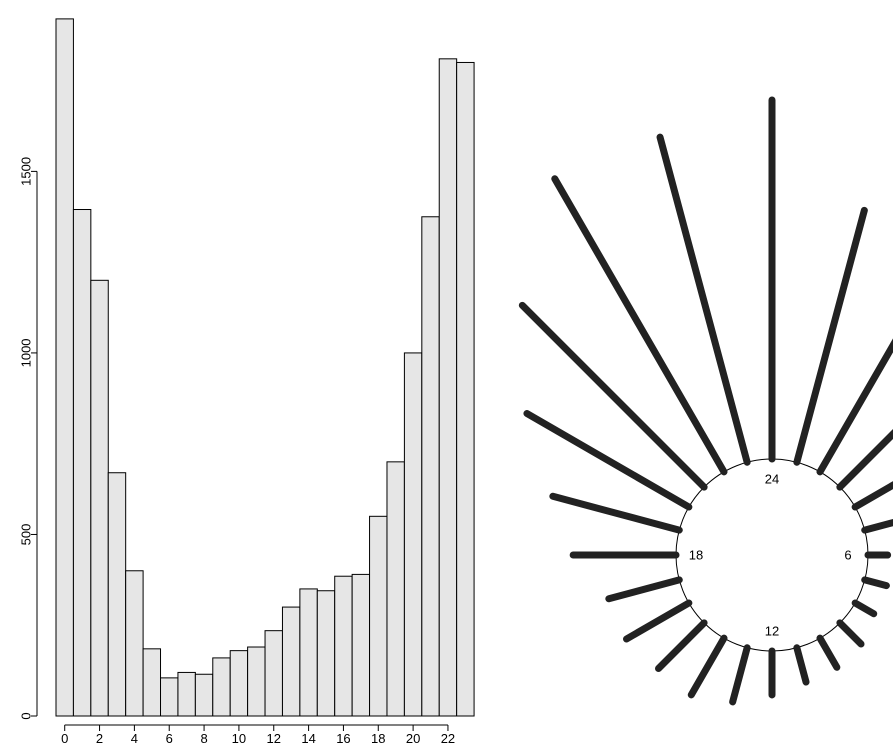  Describe the element at coordinates (847, 555) in the screenshot. I see `hour-label: 6` at that location.